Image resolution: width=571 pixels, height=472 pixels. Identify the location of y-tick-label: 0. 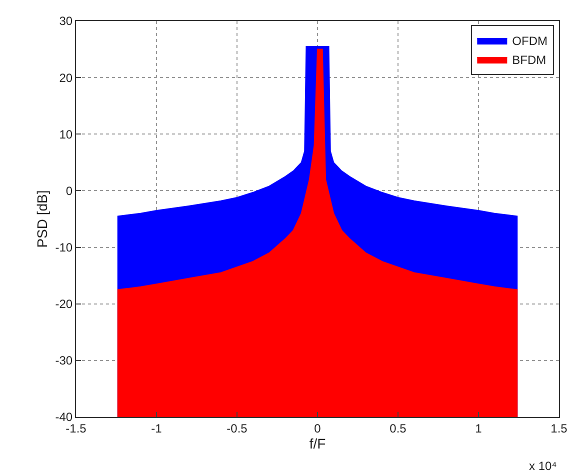
(69, 191).